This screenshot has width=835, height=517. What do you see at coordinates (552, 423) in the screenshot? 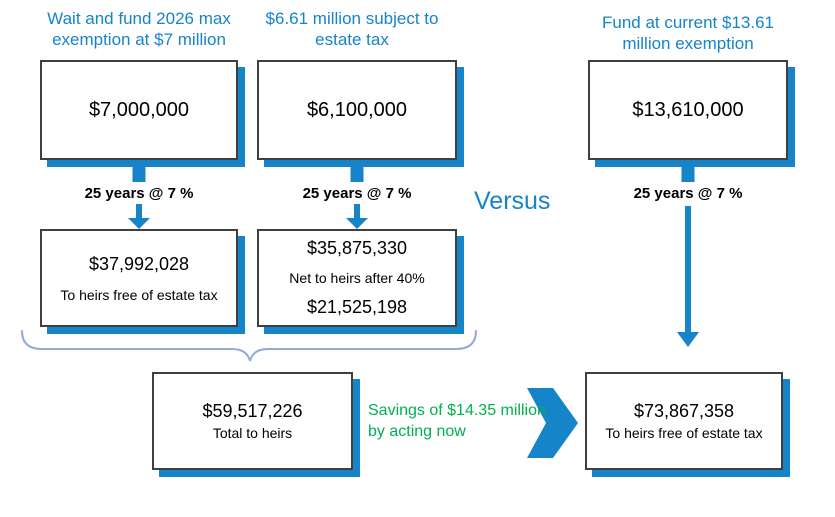
I see `savings-chevron-arrow-icon` at bounding box center [552, 423].